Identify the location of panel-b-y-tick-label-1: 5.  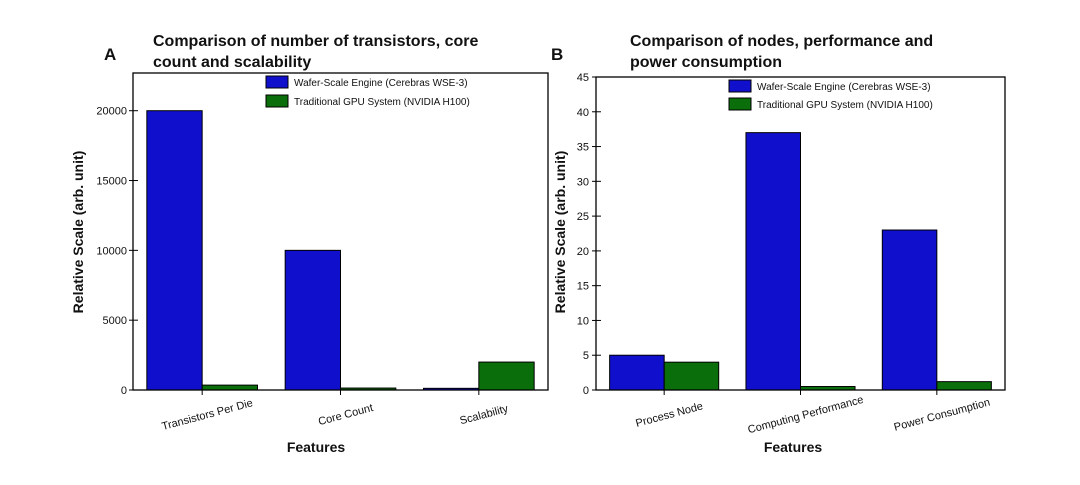
(586, 356).